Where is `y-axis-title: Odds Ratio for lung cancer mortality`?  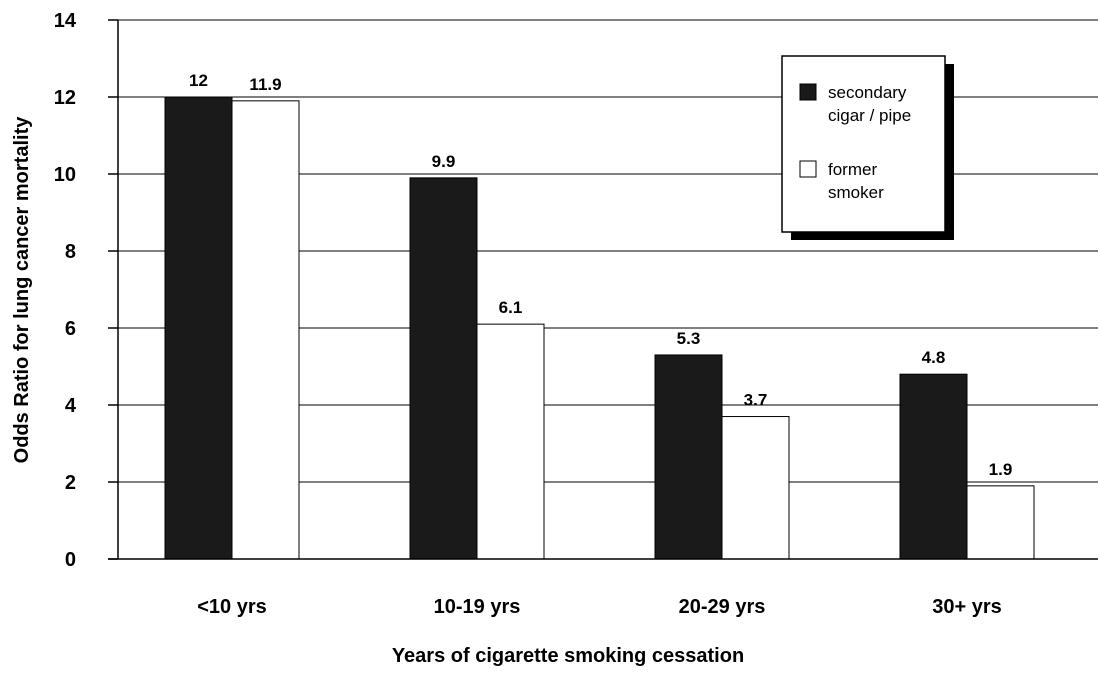
y-axis-title: Odds Ratio for lung cancer mortality is located at coordinates (22, 290).